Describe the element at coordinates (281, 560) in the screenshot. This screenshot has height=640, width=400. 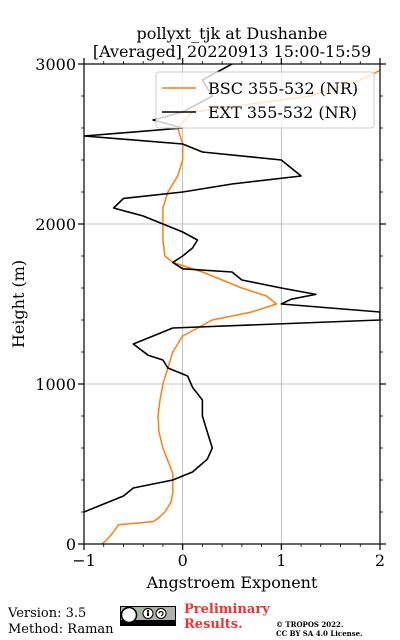
I see `x-tick-label: 1` at that location.